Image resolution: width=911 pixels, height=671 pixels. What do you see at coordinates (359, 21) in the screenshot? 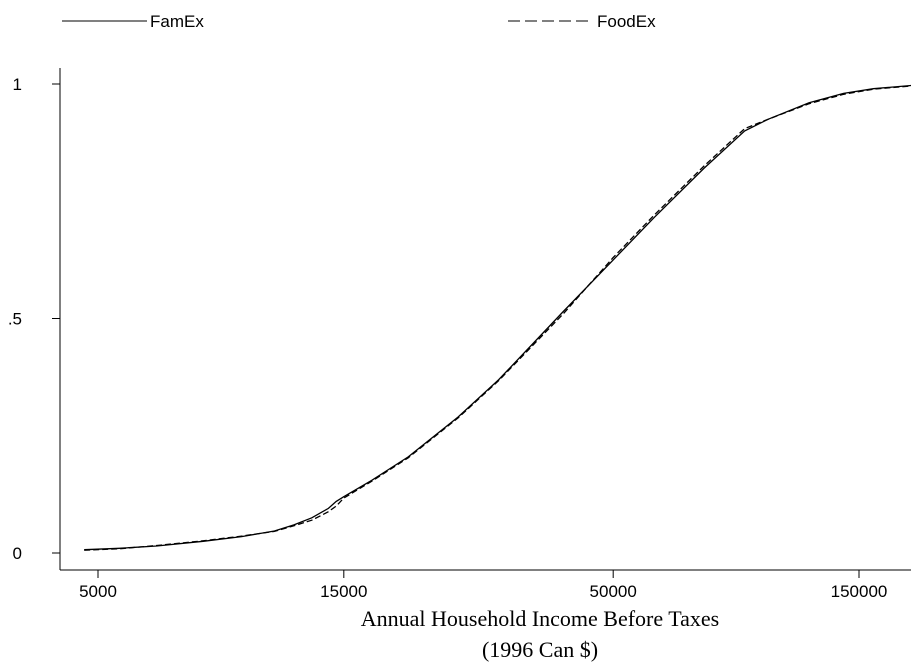
I see `legend: FamEx FoodEx` at bounding box center [359, 21].